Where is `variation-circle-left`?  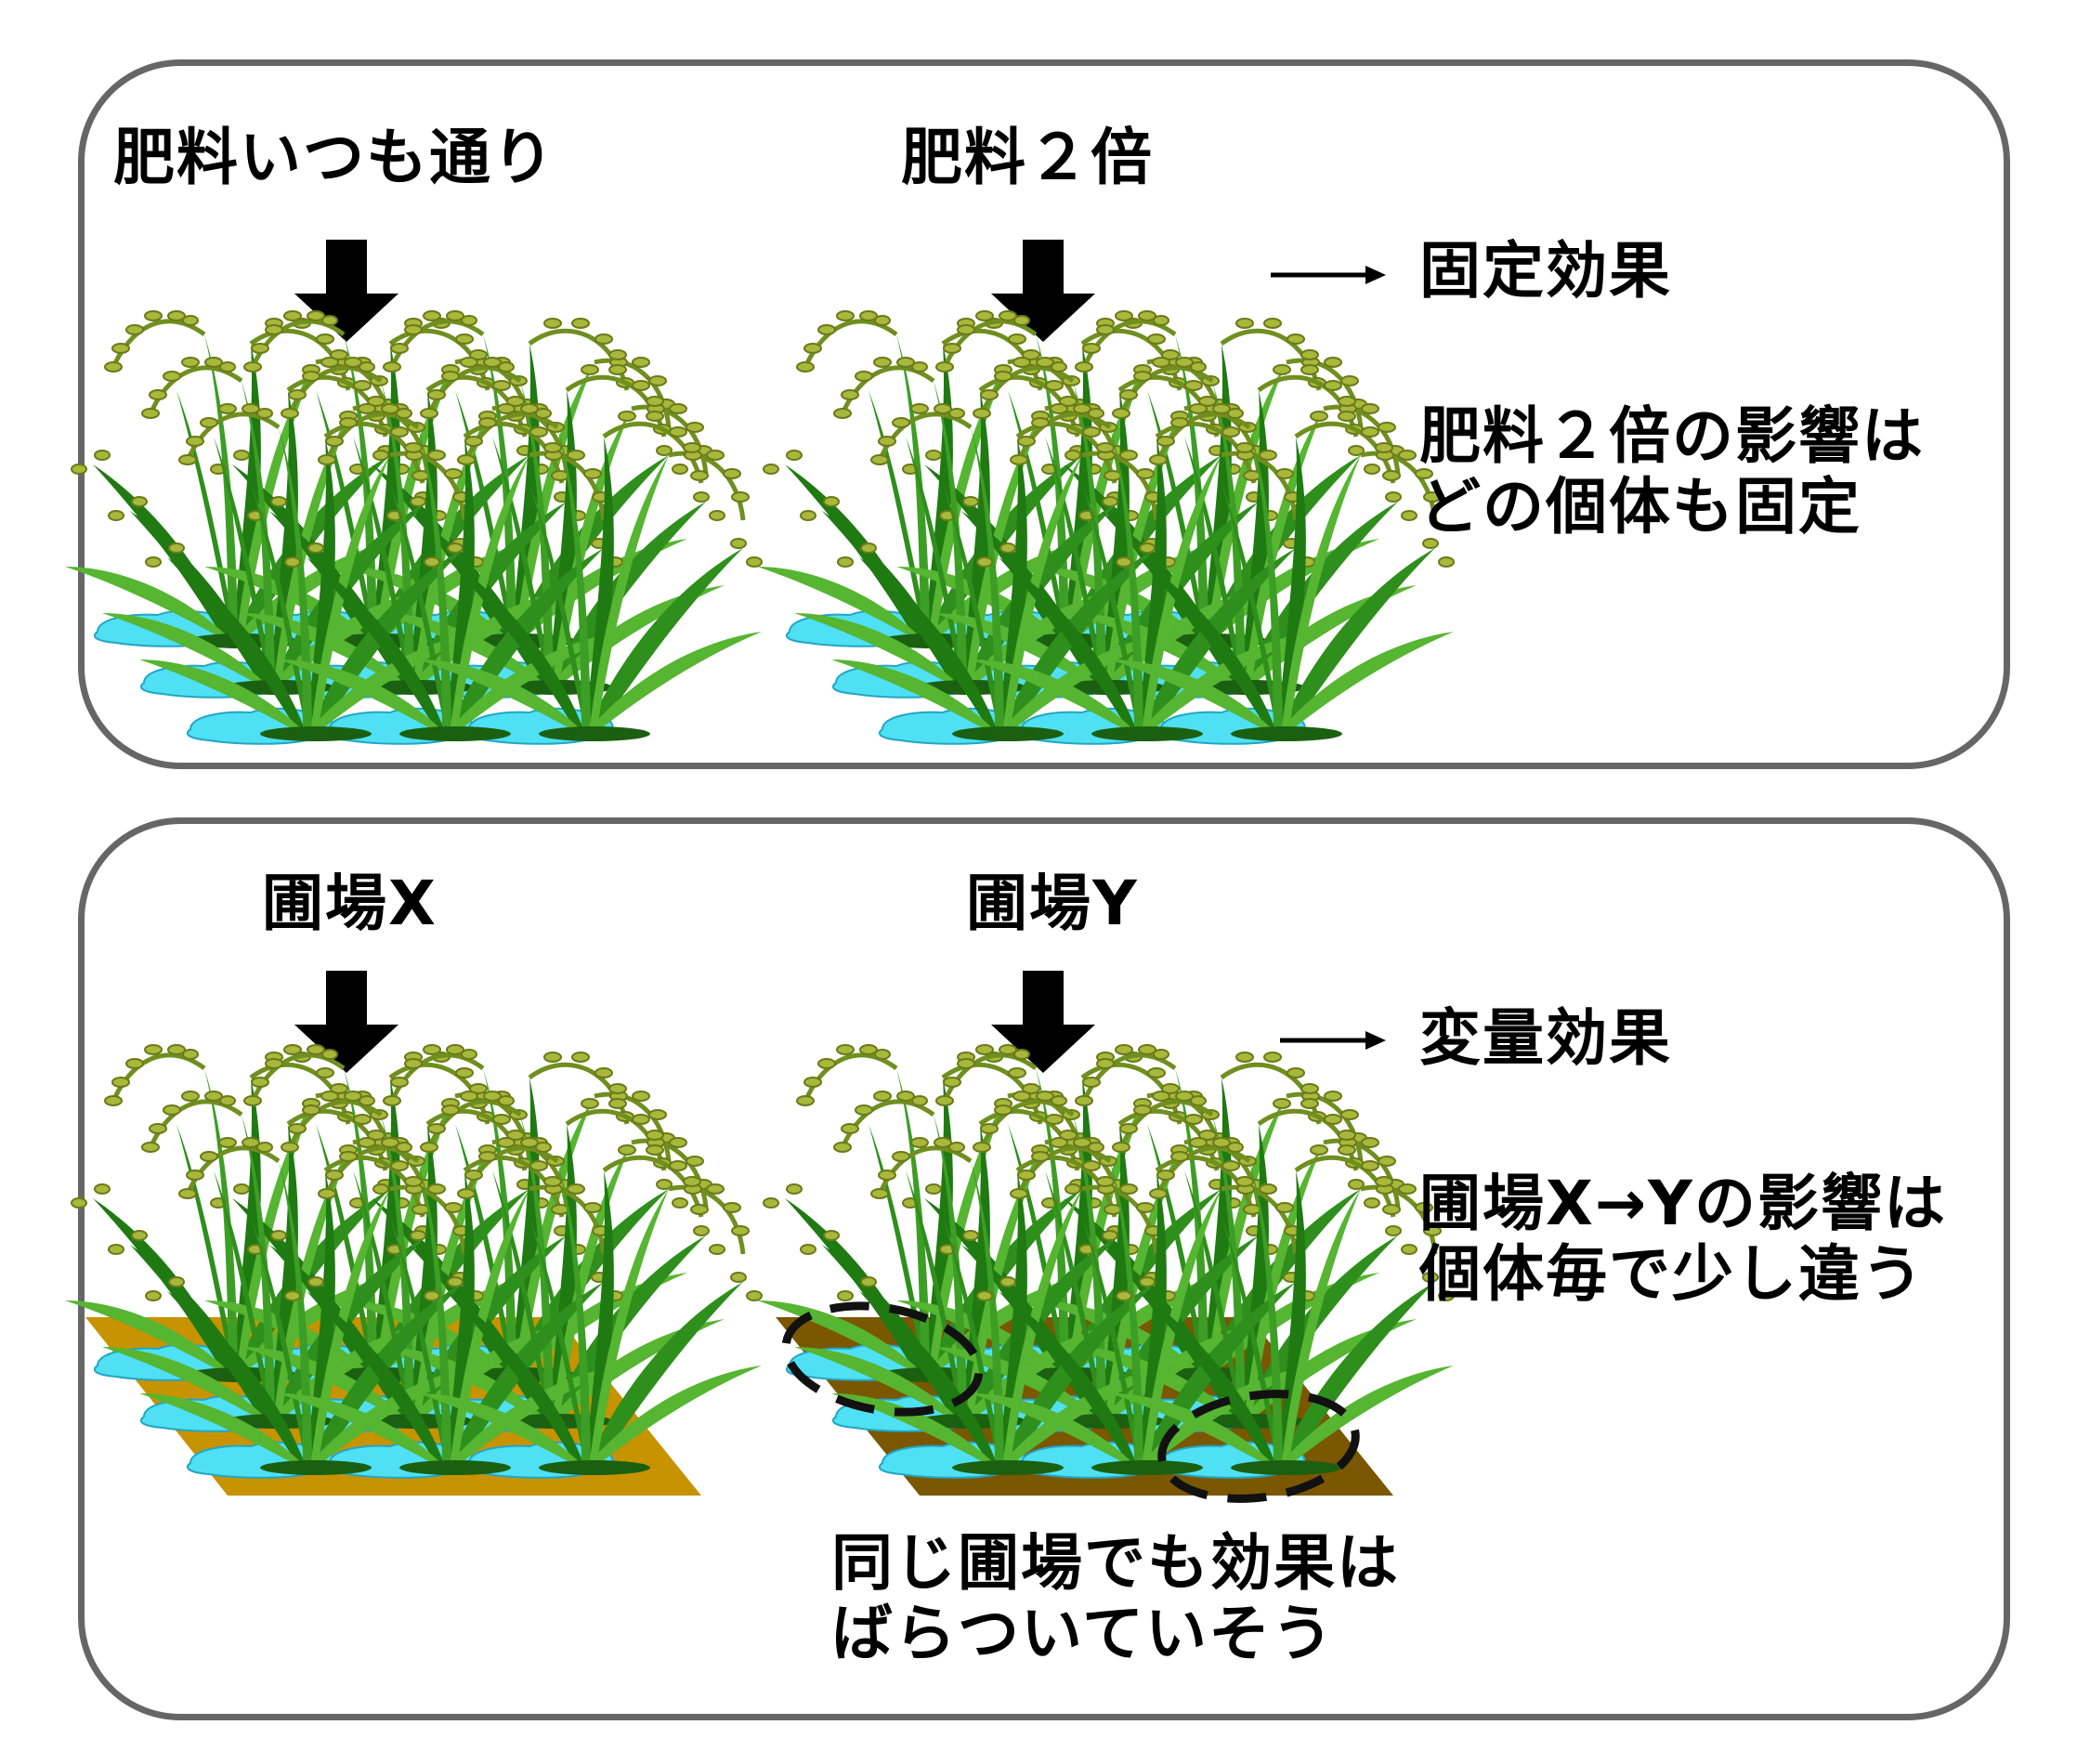
variation-circle-left is located at coordinates (882, 1359).